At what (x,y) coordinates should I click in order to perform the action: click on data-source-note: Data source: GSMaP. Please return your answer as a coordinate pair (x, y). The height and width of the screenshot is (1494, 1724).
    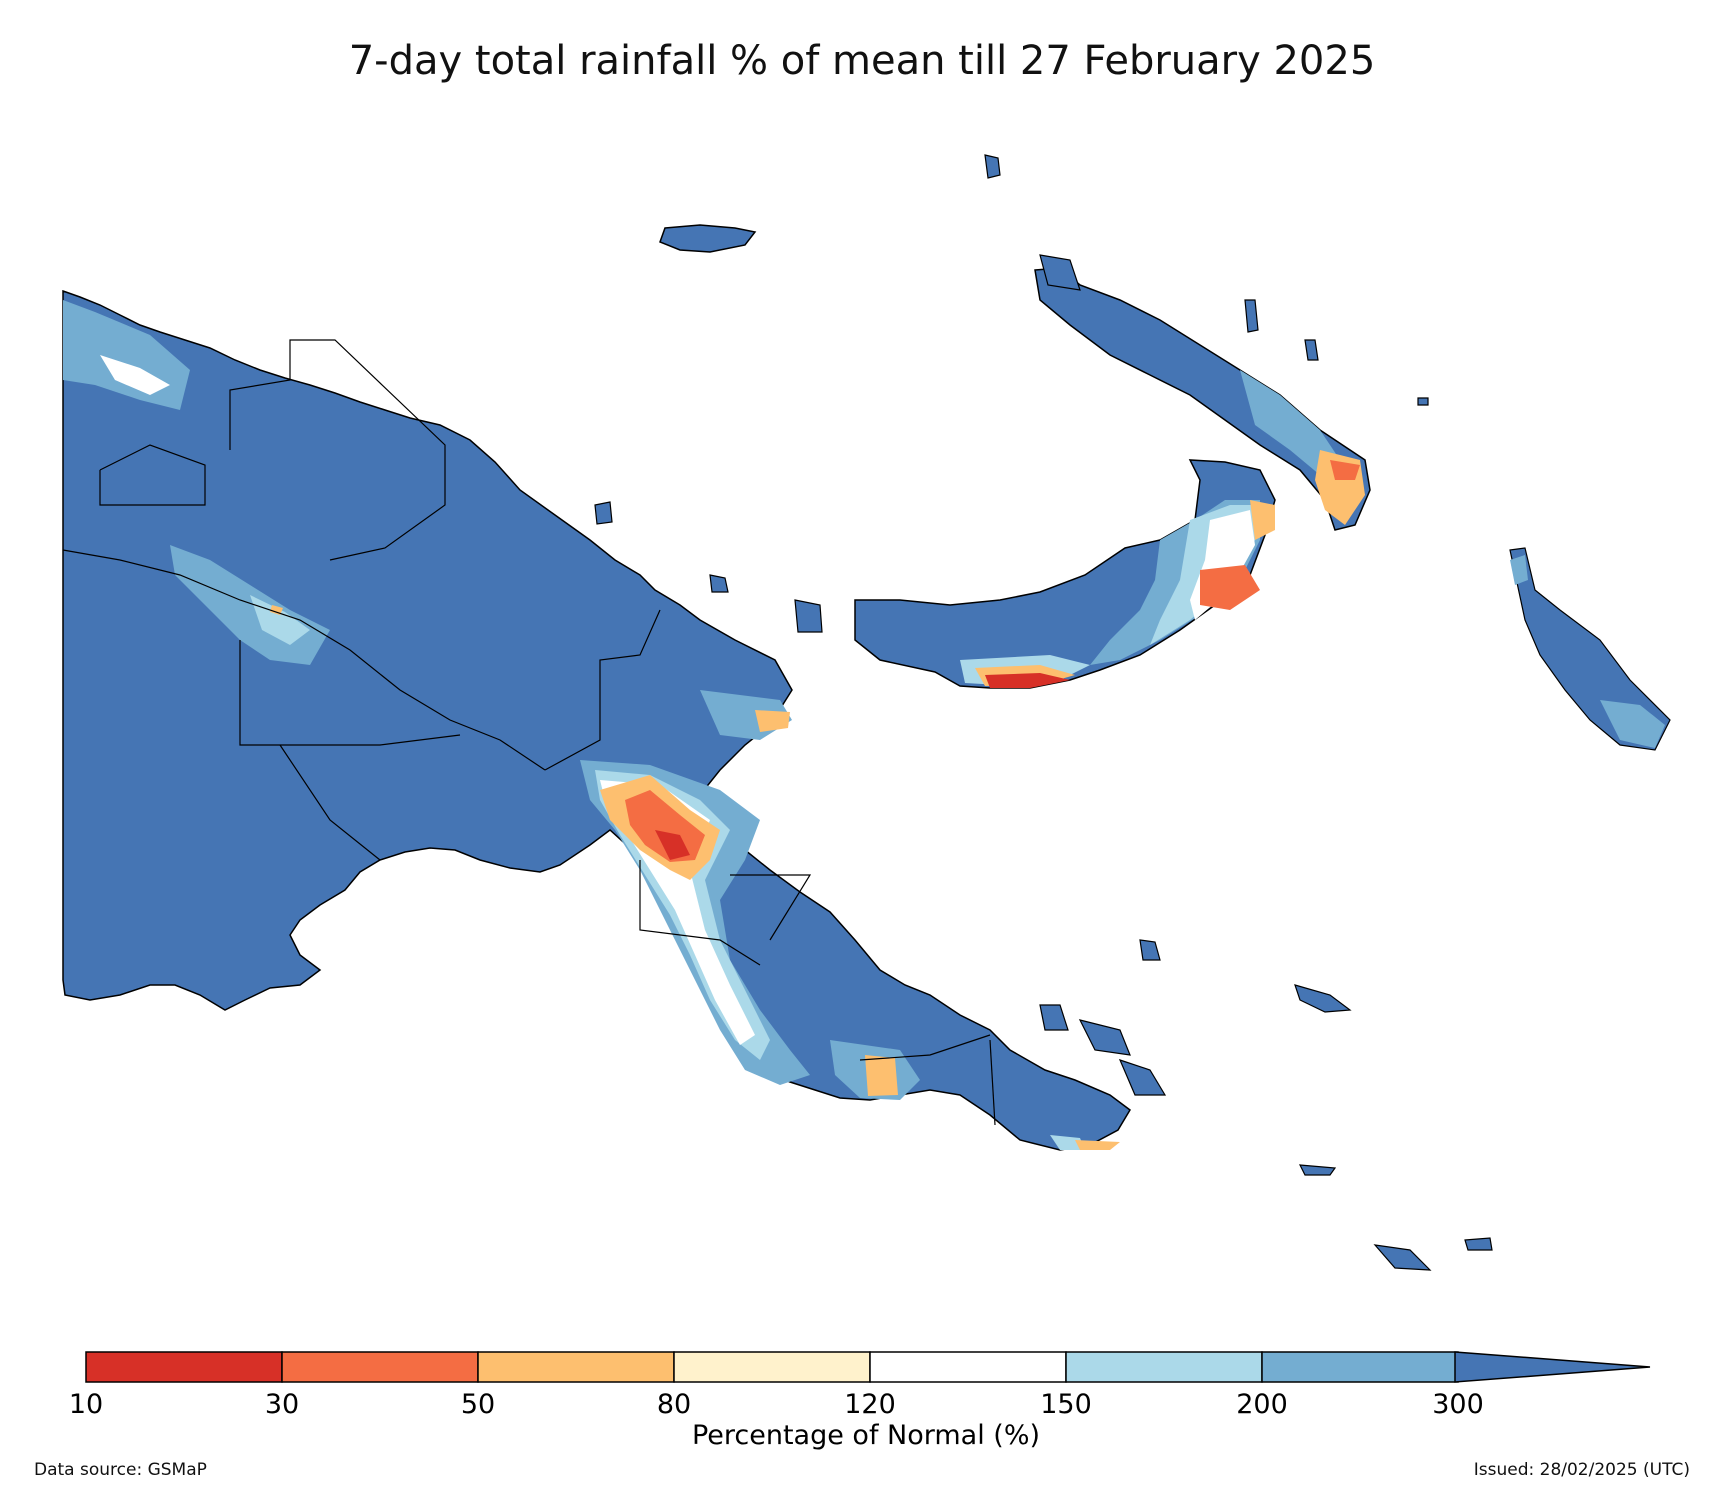
    Looking at the image, I should click on (120, 1470).